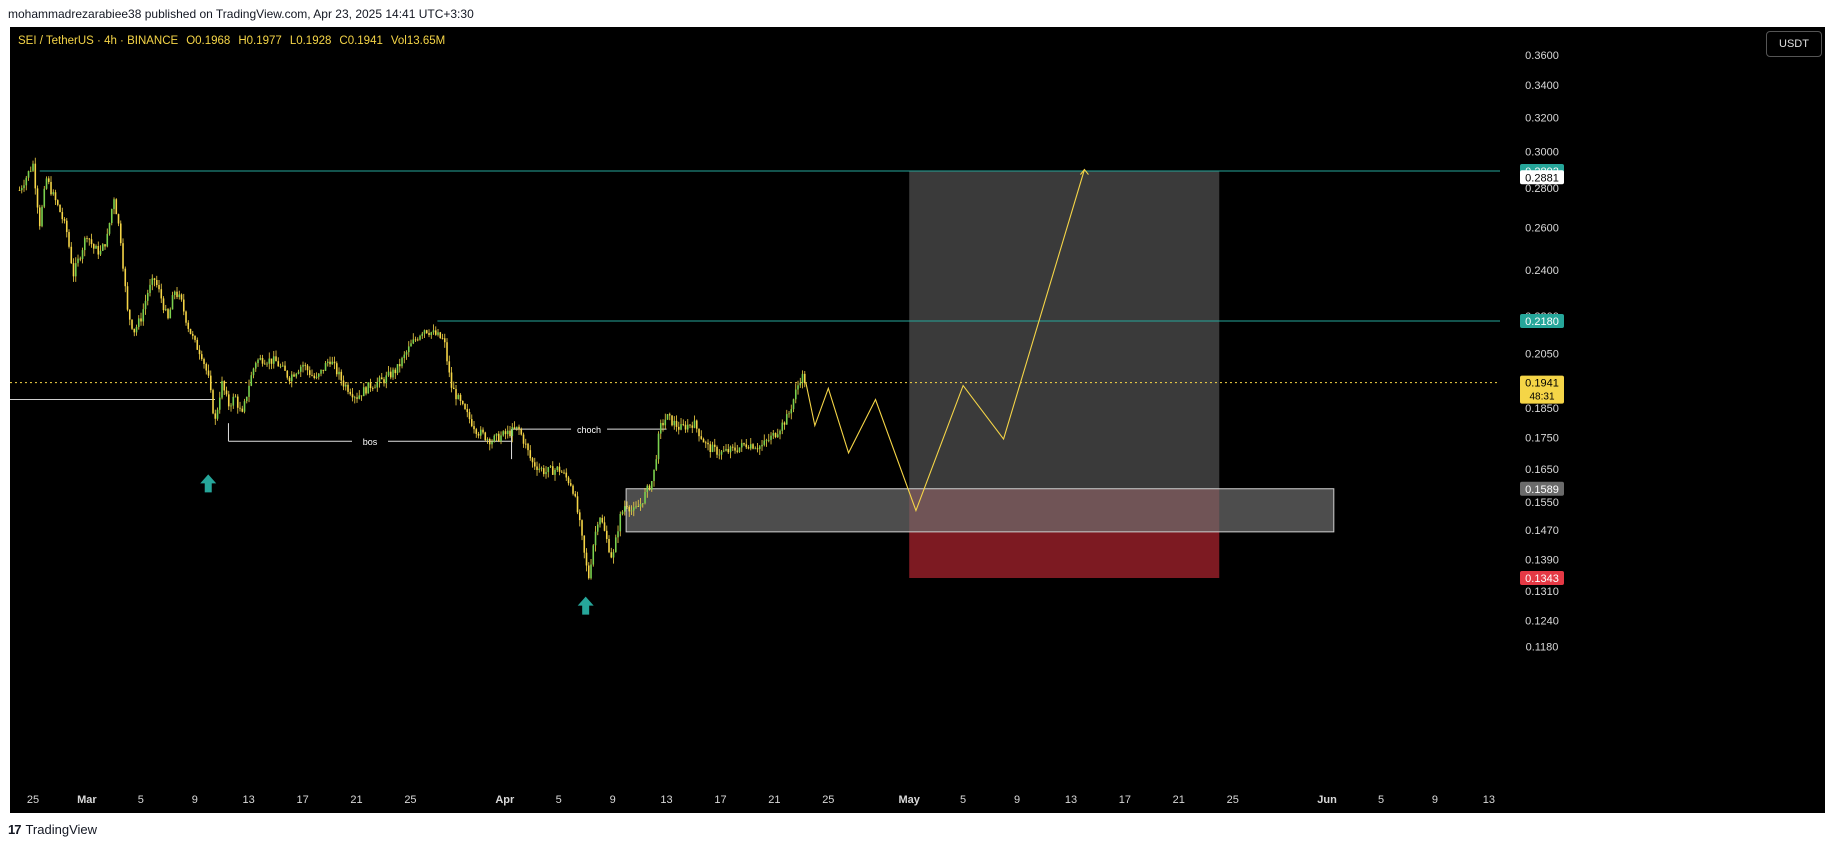 The height and width of the screenshot is (849, 1835). Describe the element at coordinates (1542, 384) in the screenshot. I see `current-price-tag-label: 0.1941` at that location.